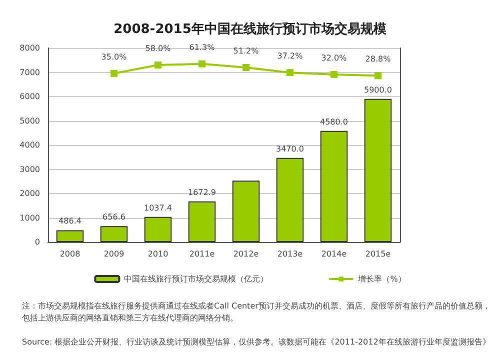  I want to click on data-label: 28.8%, so click(378, 59).